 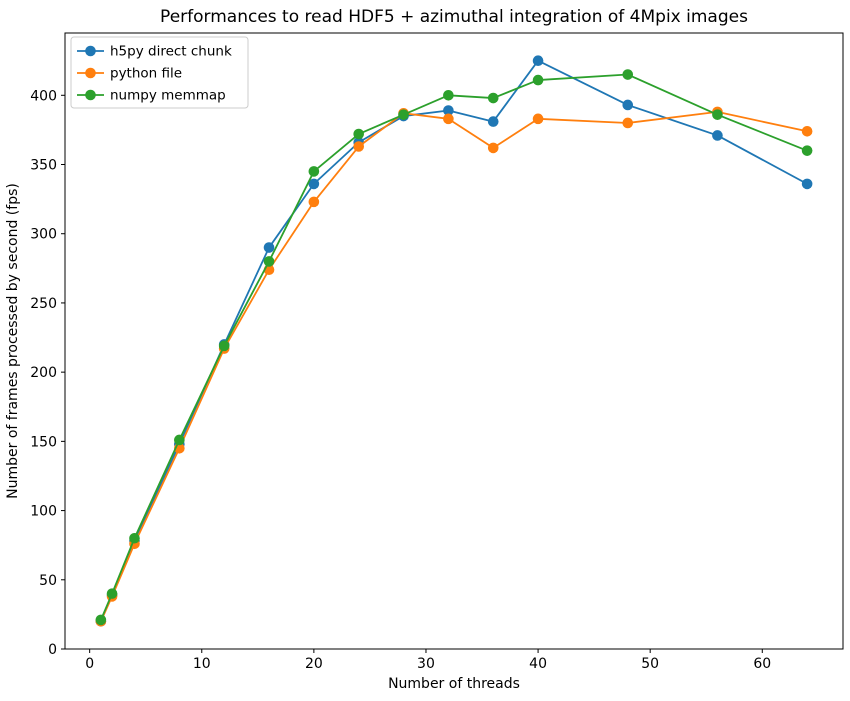 What do you see at coordinates (426, 664) in the screenshot?
I see `x-tick-label: 30` at bounding box center [426, 664].